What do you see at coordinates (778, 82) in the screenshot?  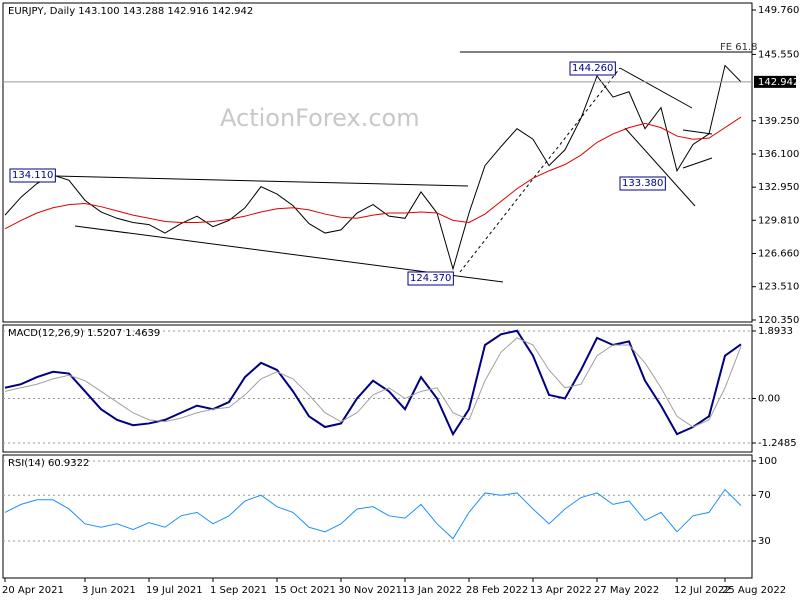 I see `current-price-label: 142.942` at bounding box center [778, 82].